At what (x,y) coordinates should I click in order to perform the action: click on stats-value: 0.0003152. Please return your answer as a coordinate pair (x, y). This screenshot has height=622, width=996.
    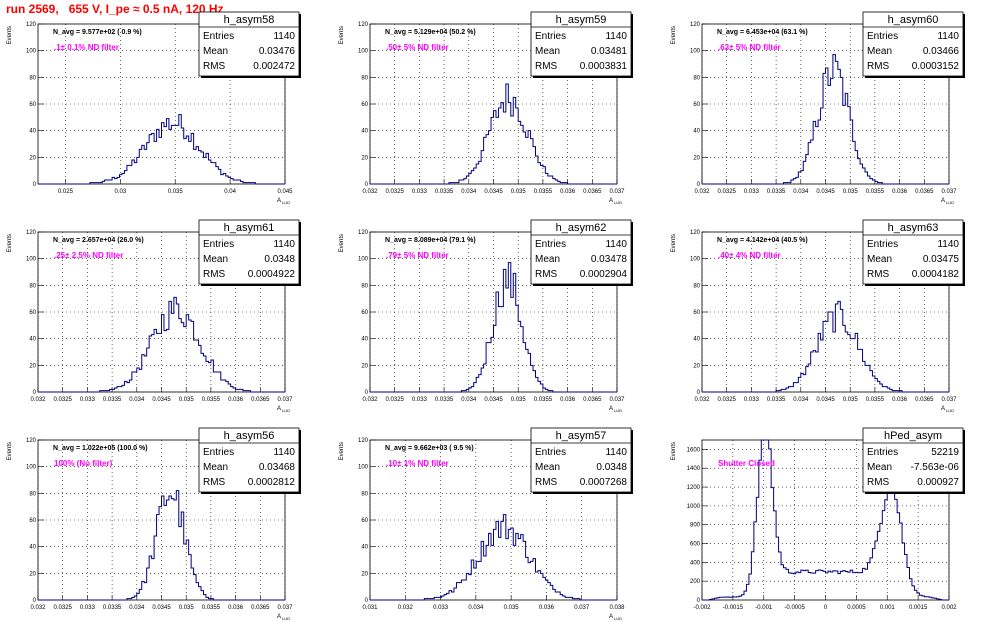
    Looking at the image, I should click on (936, 66).